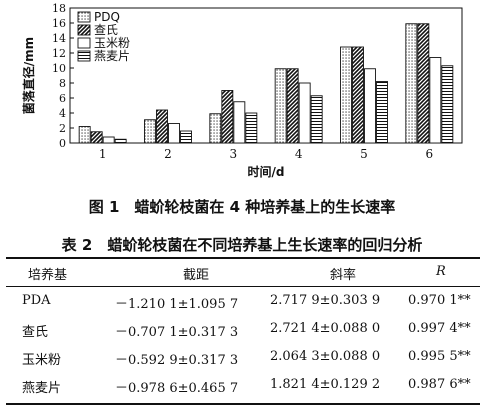  What do you see at coordinates (299, 154) in the screenshot?
I see `x-tick-label: 4` at bounding box center [299, 154].